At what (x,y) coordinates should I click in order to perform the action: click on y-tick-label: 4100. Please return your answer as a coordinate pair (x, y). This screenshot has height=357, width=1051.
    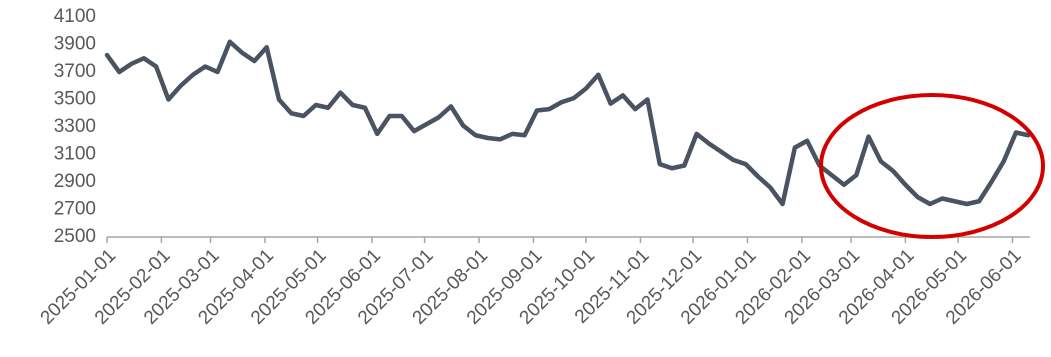
    Looking at the image, I should click on (75, 16).